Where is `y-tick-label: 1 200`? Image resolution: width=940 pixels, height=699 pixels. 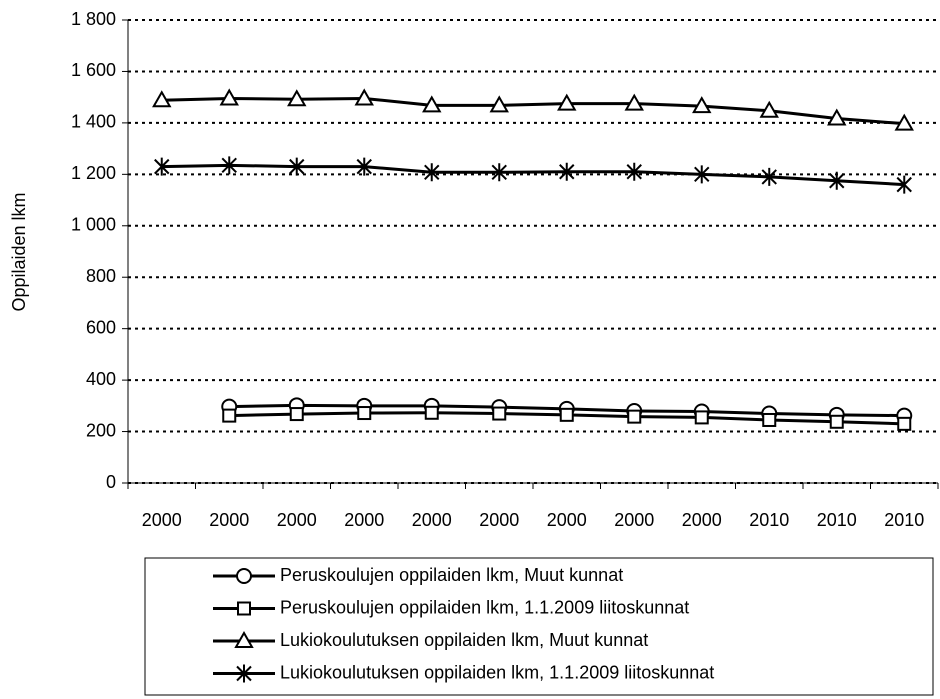 y-tick-label: 1 200 is located at coordinates (93, 173).